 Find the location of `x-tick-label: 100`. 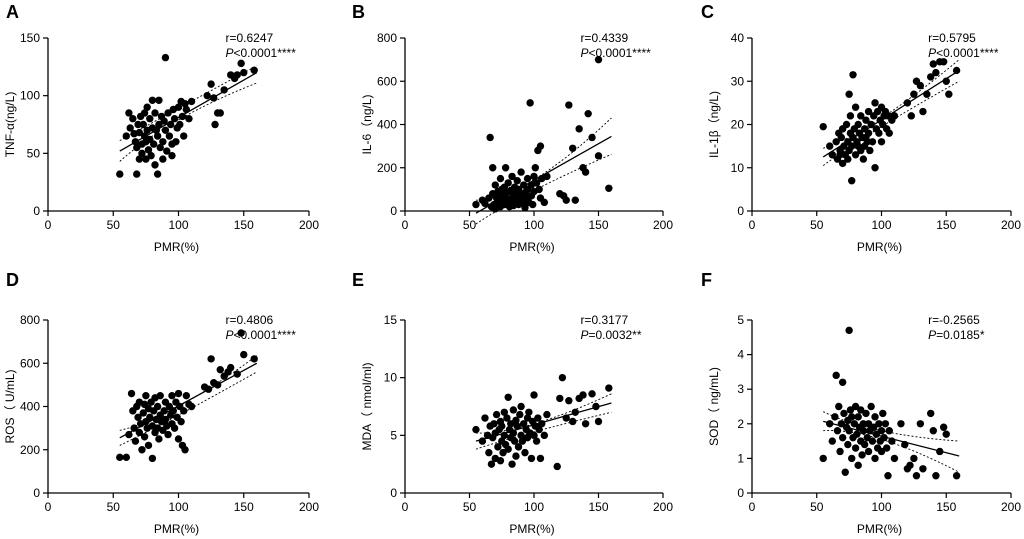

x-tick-label: 100 is located at coordinates (178, 507).